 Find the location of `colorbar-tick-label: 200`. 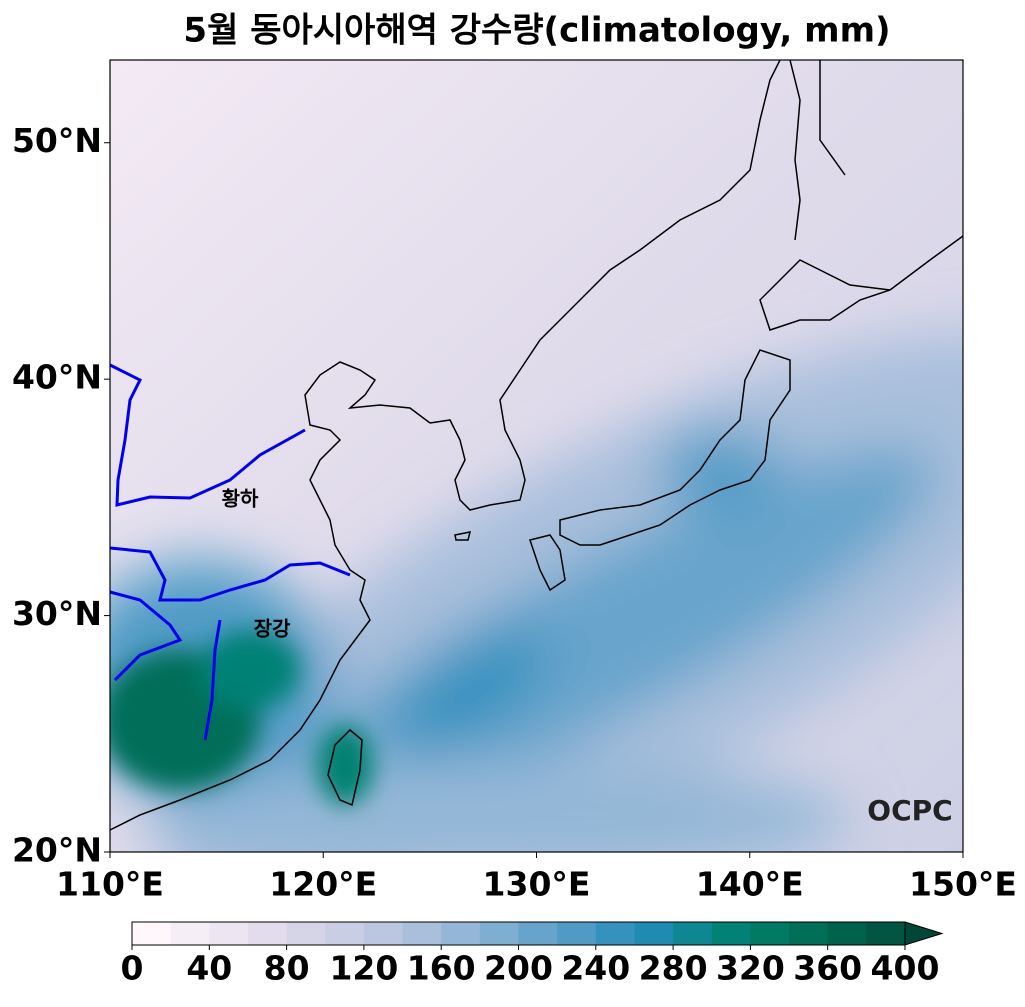

colorbar-tick-label: 200 is located at coordinates (518, 968).